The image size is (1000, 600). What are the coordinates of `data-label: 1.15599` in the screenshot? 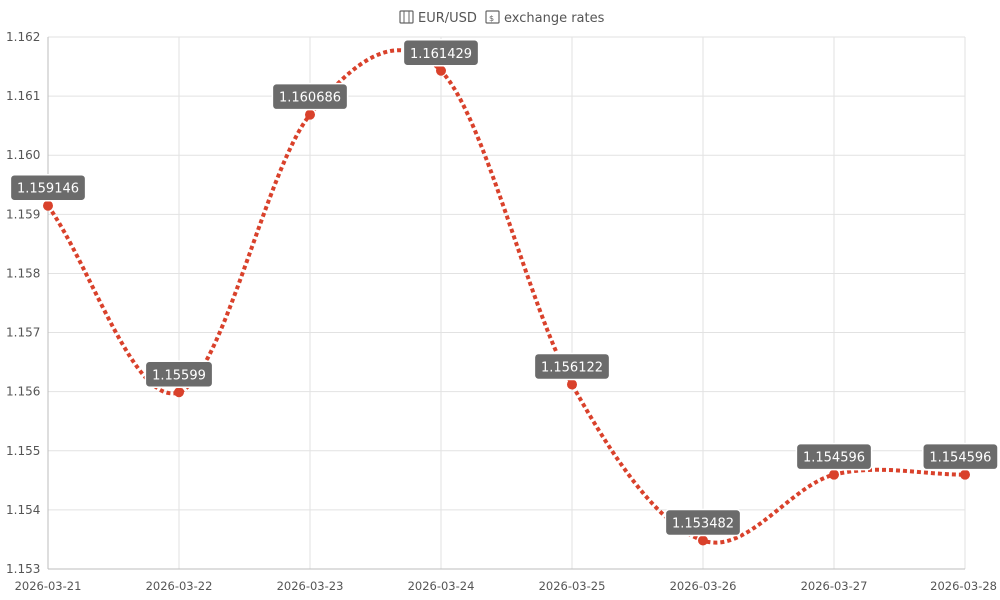 It's located at (179, 374).